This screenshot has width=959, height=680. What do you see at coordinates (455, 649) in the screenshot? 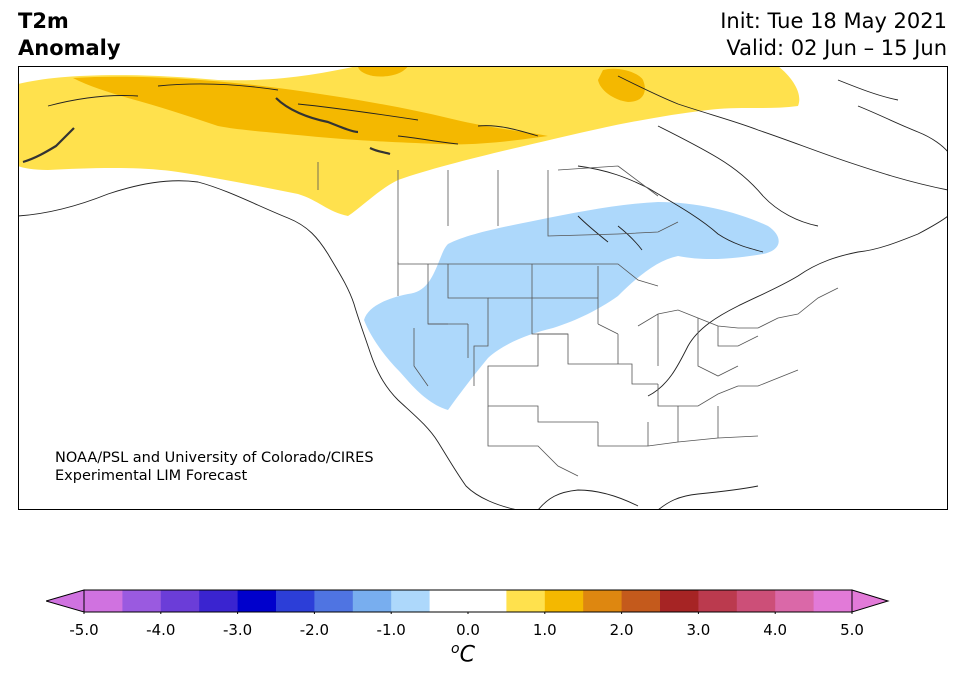
I see `unit-degree: o` at bounding box center [455, 649].